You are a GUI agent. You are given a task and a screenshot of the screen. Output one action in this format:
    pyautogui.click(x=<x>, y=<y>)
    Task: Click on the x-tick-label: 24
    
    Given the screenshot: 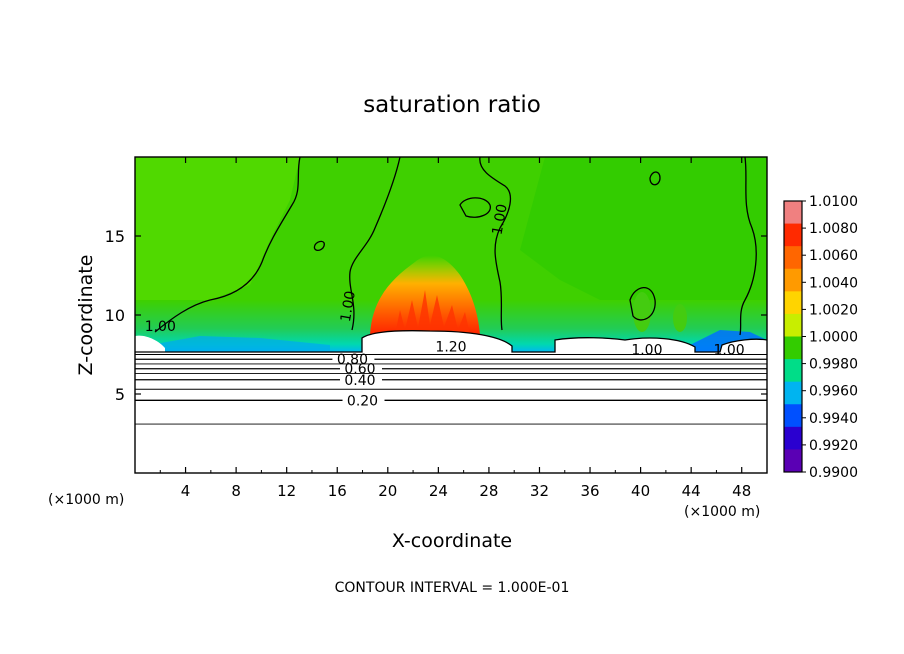 What is the action you would take?
    pyautogui.click(x=438, y=491)
    